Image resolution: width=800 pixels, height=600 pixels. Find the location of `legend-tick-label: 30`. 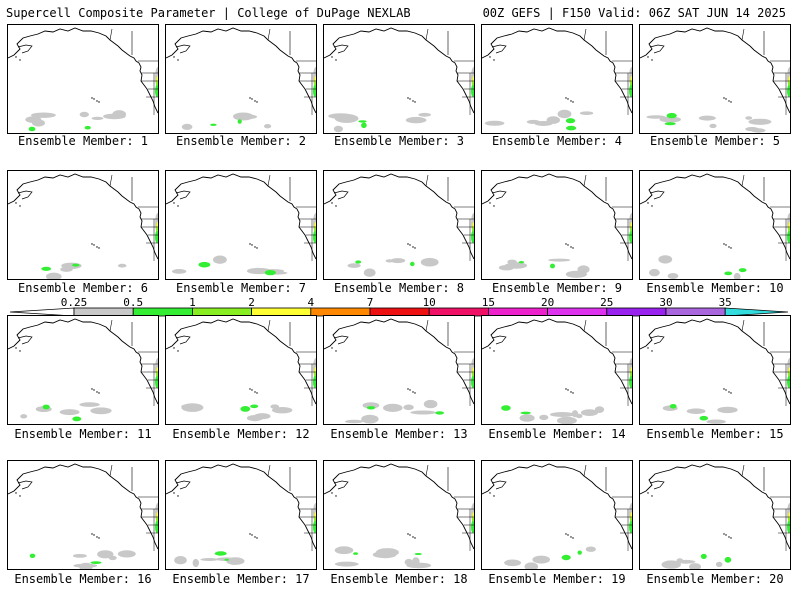

legend-tick-label: 30 is located at coordinates (665, 302).